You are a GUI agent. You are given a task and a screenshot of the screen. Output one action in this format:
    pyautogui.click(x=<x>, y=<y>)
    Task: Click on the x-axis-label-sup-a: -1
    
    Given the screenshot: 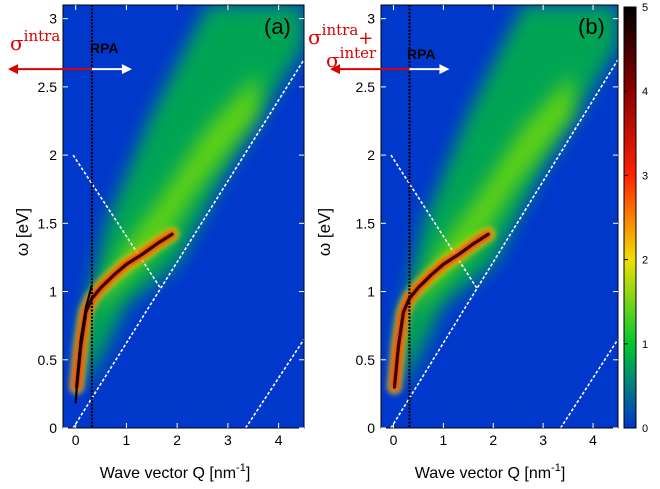 What is the action you would take?
    pyautogui.click(x=241, y=468)
    